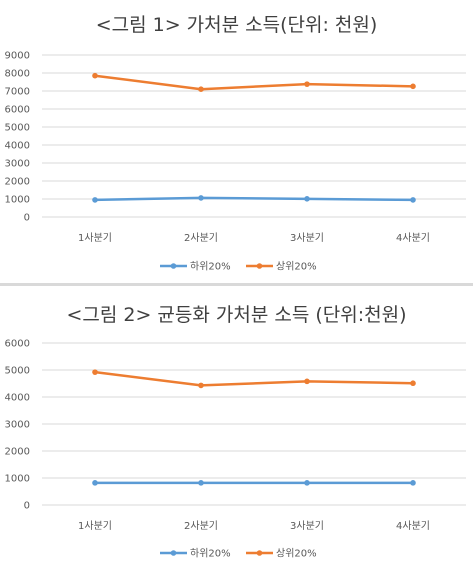  Describe the element at coordinates (17, 56) in the screenshot. I see `y-tick-label: 9000` at that location.